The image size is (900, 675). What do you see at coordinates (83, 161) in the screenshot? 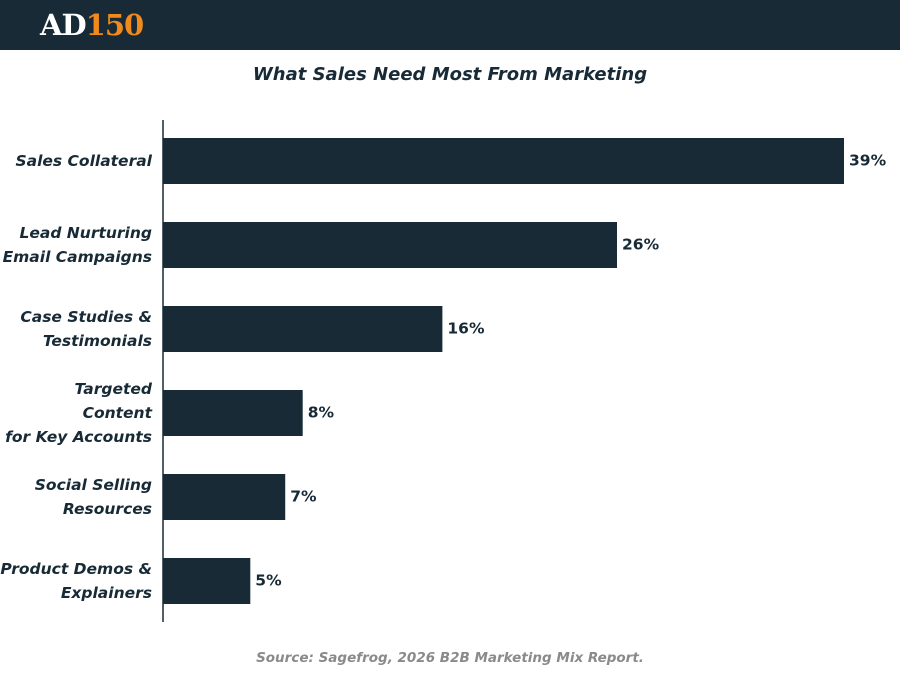
I see `category-label: Sales Collateral` at bounding box center [83, 161].